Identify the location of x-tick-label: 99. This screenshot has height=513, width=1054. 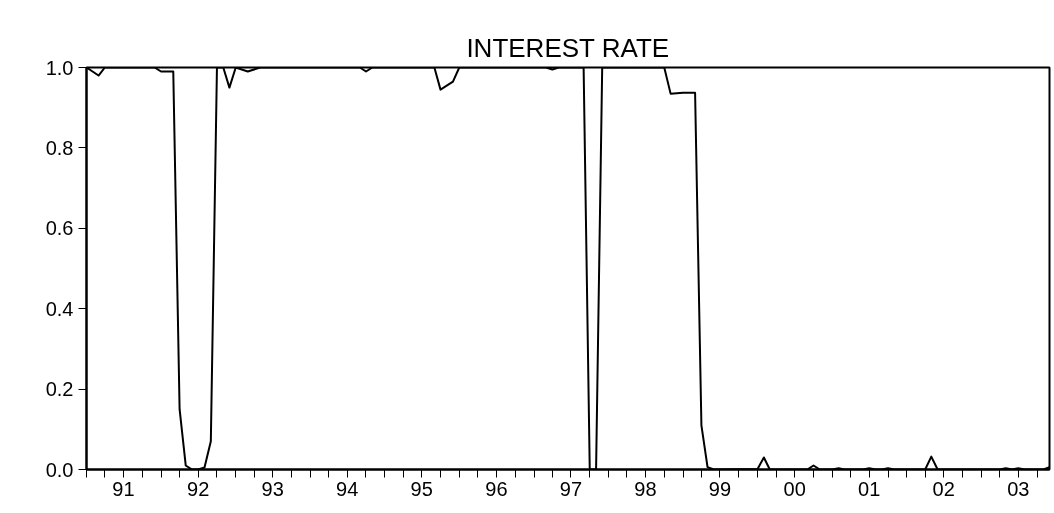
(720, 488).